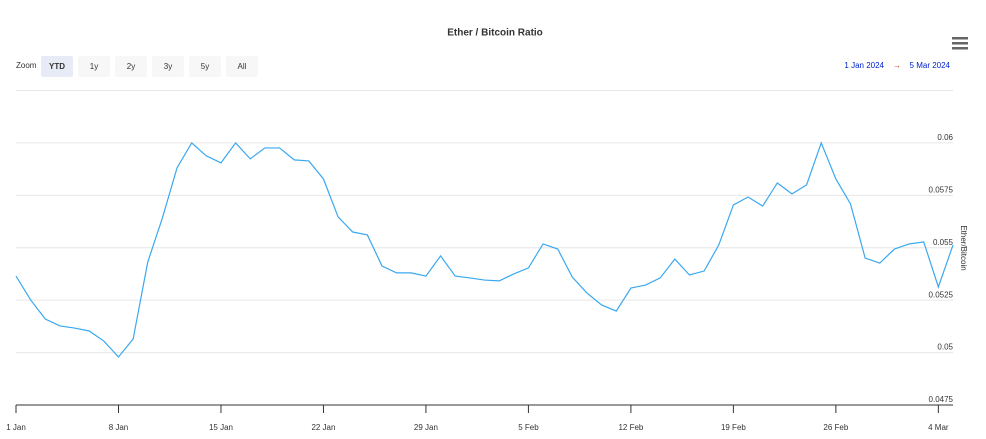  What do you see at coordinates (26, 65) in the screenshot?
I see `zoom-label: Zoom` at bounding box center [26, 65].